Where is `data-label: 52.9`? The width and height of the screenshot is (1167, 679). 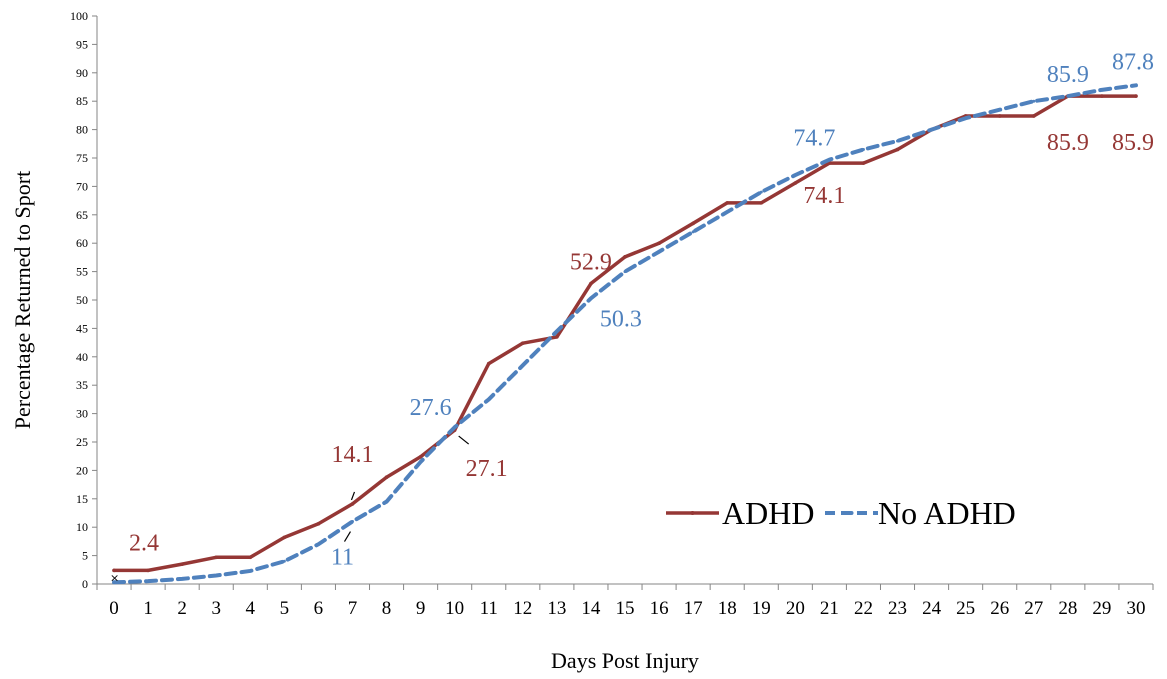
data-label: 52.9 is located at coordinates (591, 263).